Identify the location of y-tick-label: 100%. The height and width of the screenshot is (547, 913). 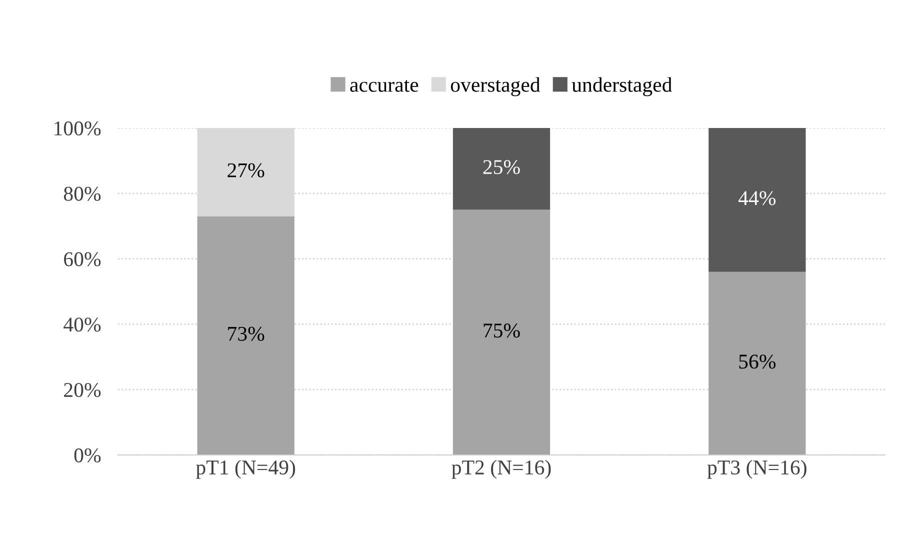
(77, 128).